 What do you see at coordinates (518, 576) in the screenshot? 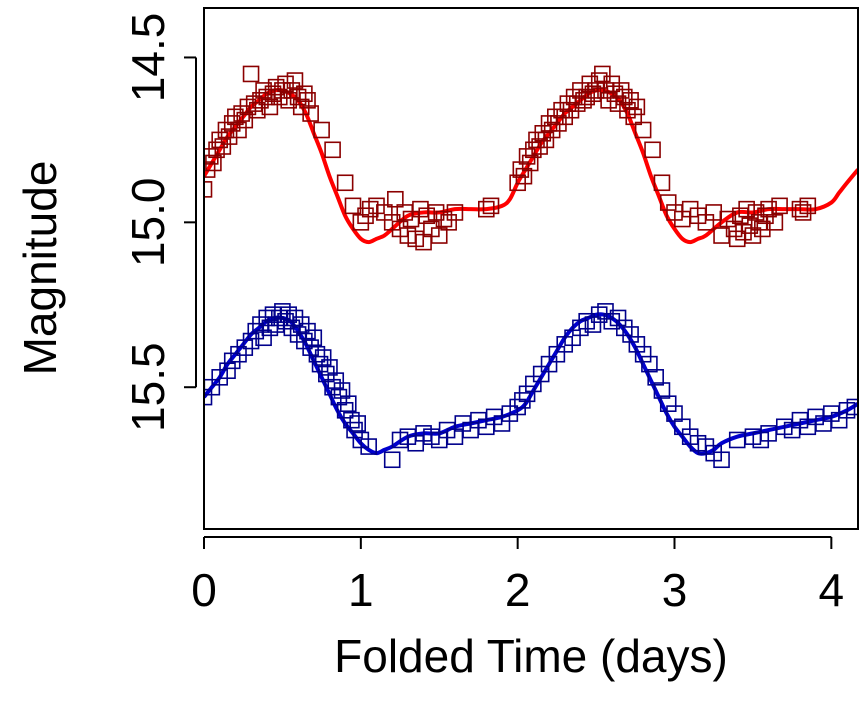
I see `x-axis: 0 1 2 3 4` at bounding box center [518, 576].